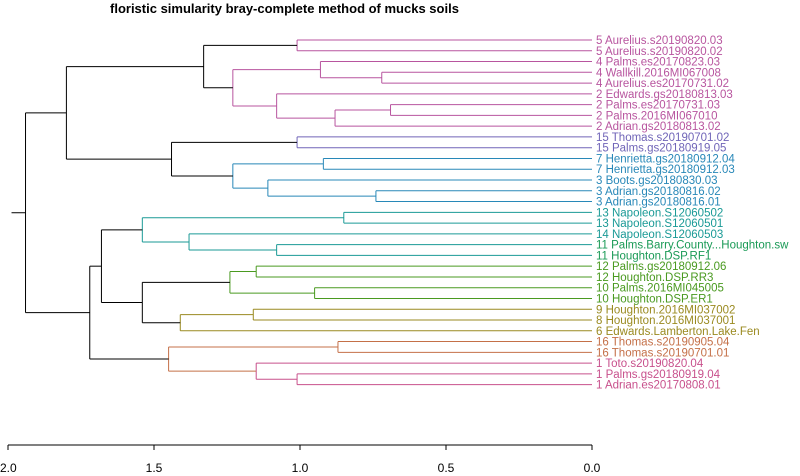  I want to click on leaf-label: 8 Houghton.2016MI037001, so click(665, 321).